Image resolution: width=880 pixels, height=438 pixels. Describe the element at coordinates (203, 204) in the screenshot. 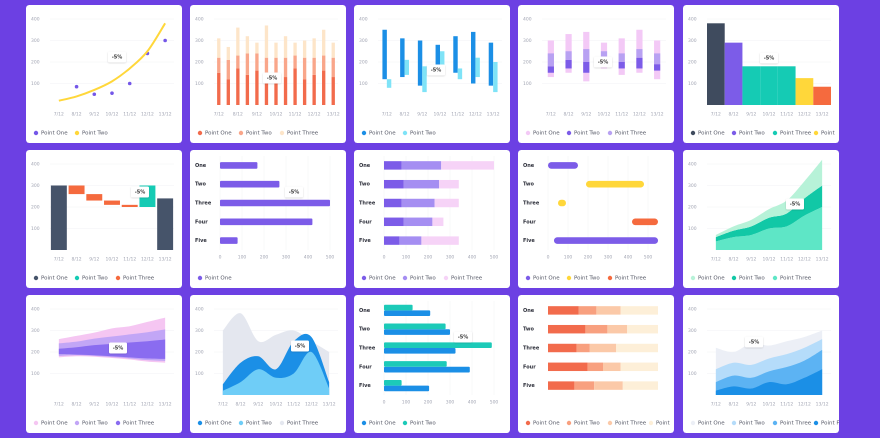

I see `category-label: Three` at that location.